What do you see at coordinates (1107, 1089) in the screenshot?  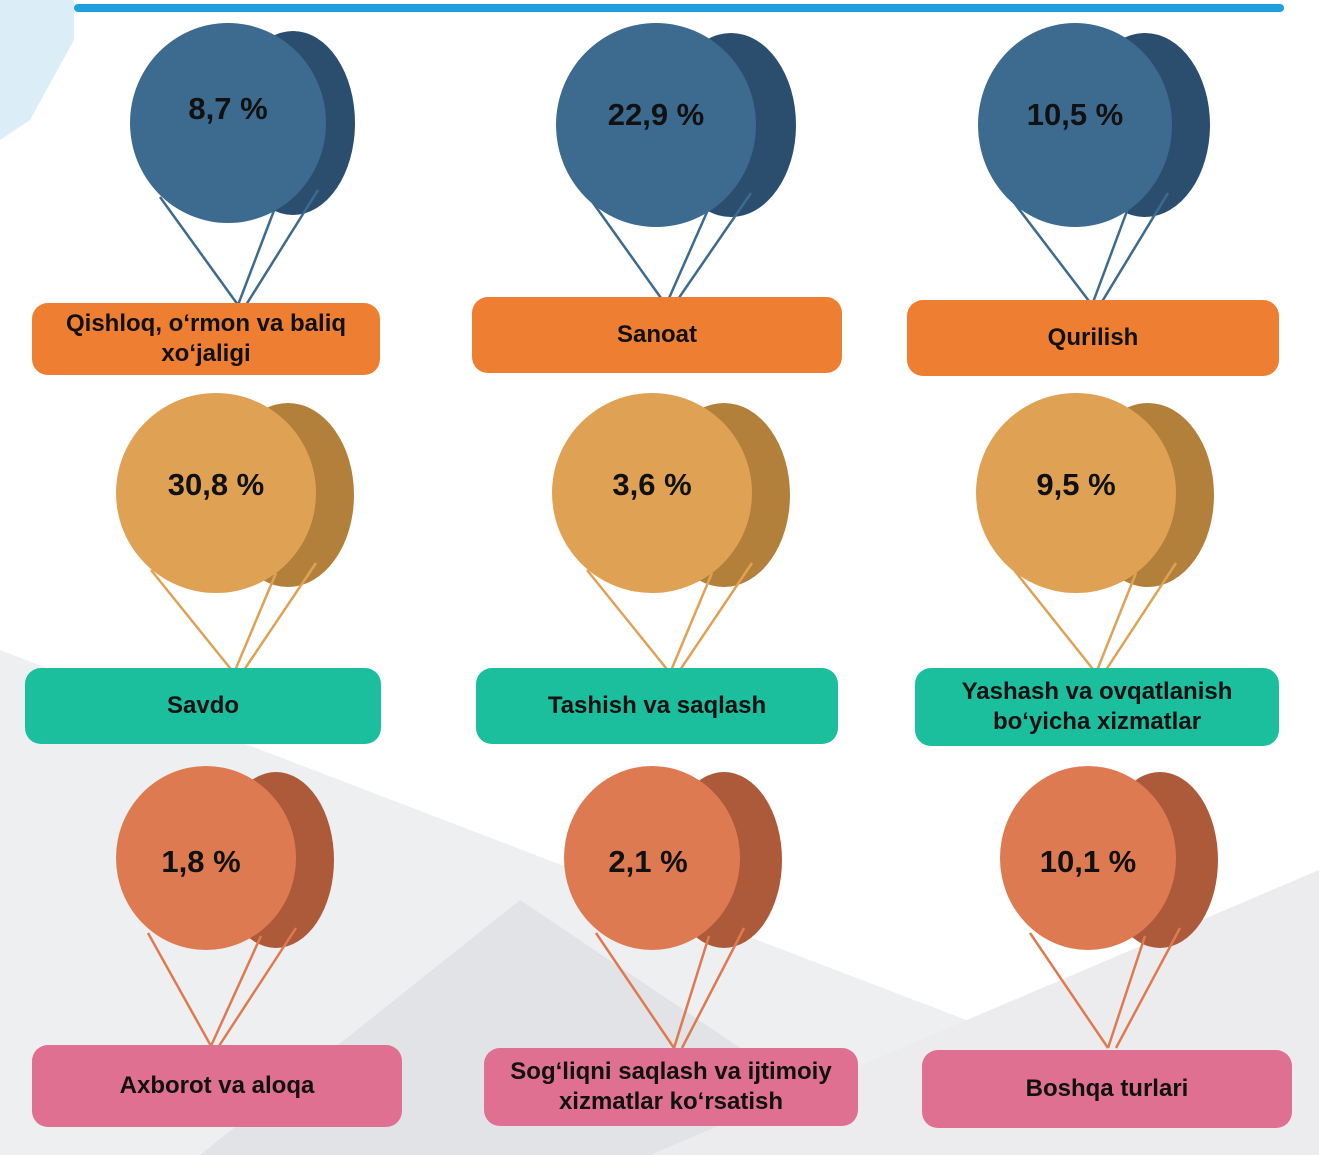 I see `sector-label: Boshqa turlari` at bounding box center [1107, 1089].